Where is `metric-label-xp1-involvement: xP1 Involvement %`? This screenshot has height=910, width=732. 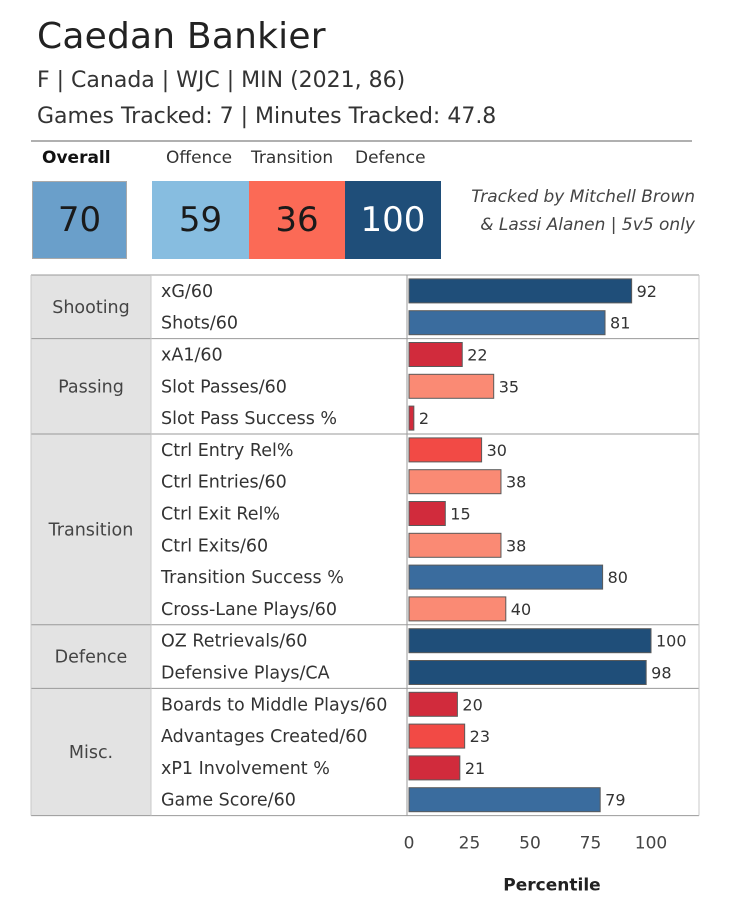 metric-label-xp1-involvement: xP1 Involvement % is located at coordinates (245, 769).